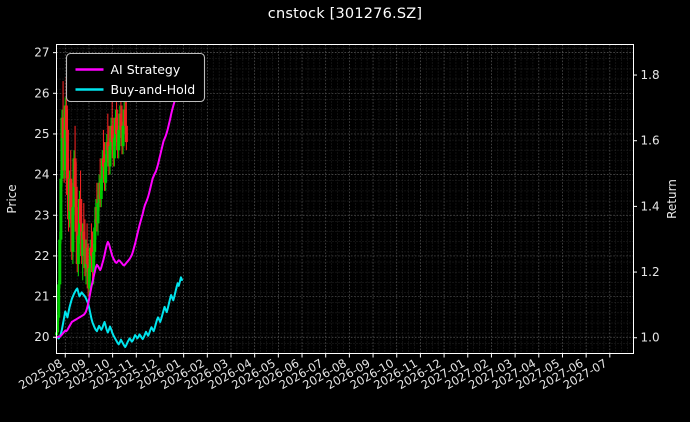 Image resolution: width=690 pixels, height=422 pixels. I want to click on ytick-label-right: 1.2, so click(650, 272).